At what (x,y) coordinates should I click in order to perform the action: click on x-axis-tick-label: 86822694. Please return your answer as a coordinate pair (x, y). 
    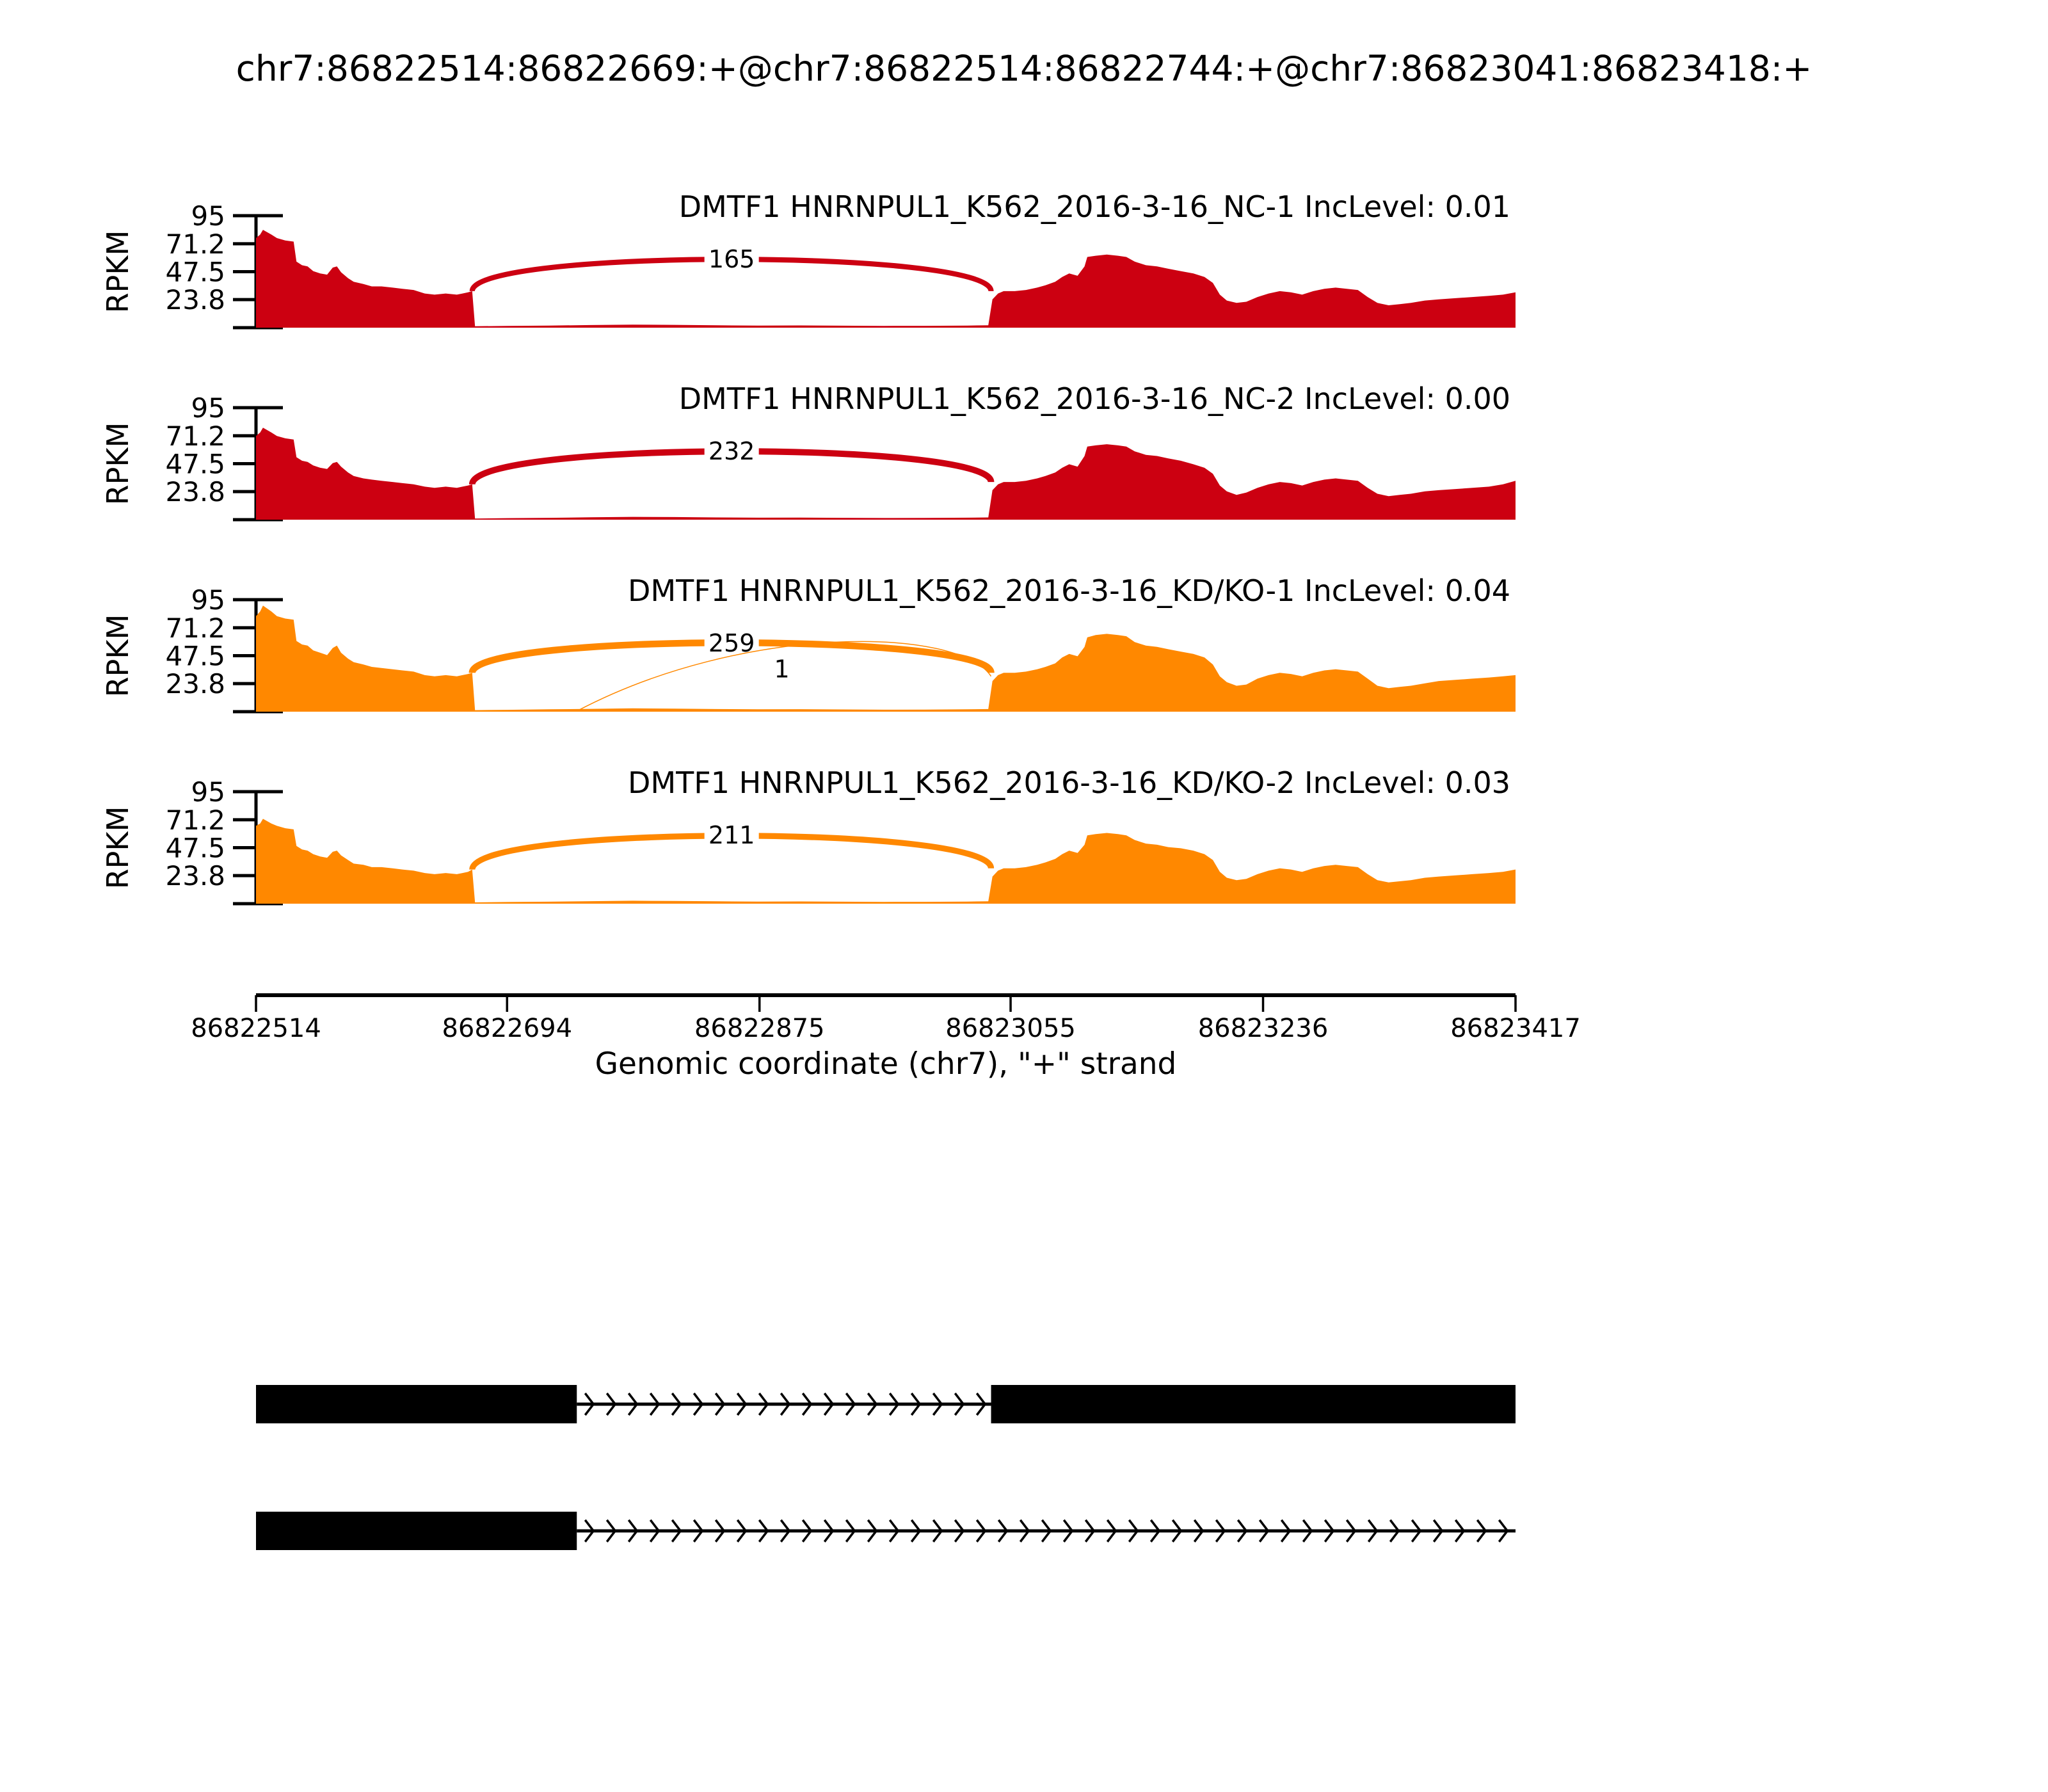
    Looking at the image, I should click on (507, 1028).